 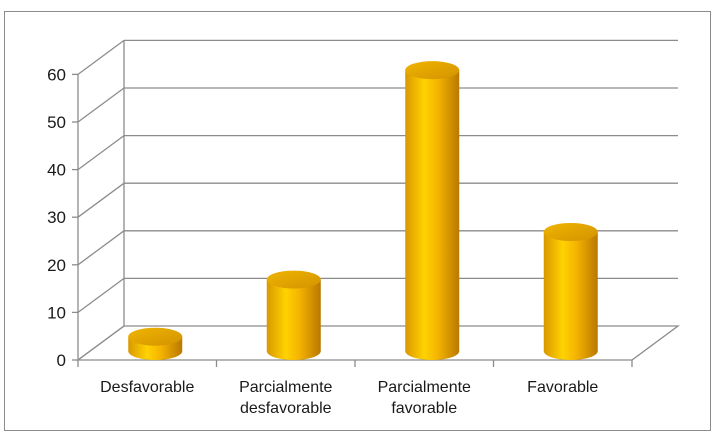 What do you see at coordinates (285, 398) in the screenshot?
I see `category-label: Parcialmente desfavorable` at bounding box center [285, 398].